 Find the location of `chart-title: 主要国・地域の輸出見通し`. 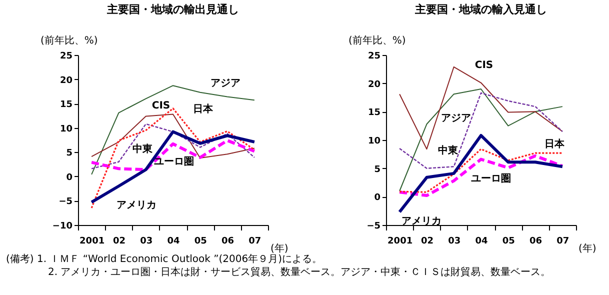

chart-title: 主要国・地域の輸出見通し is located at coordinates (172, 9).